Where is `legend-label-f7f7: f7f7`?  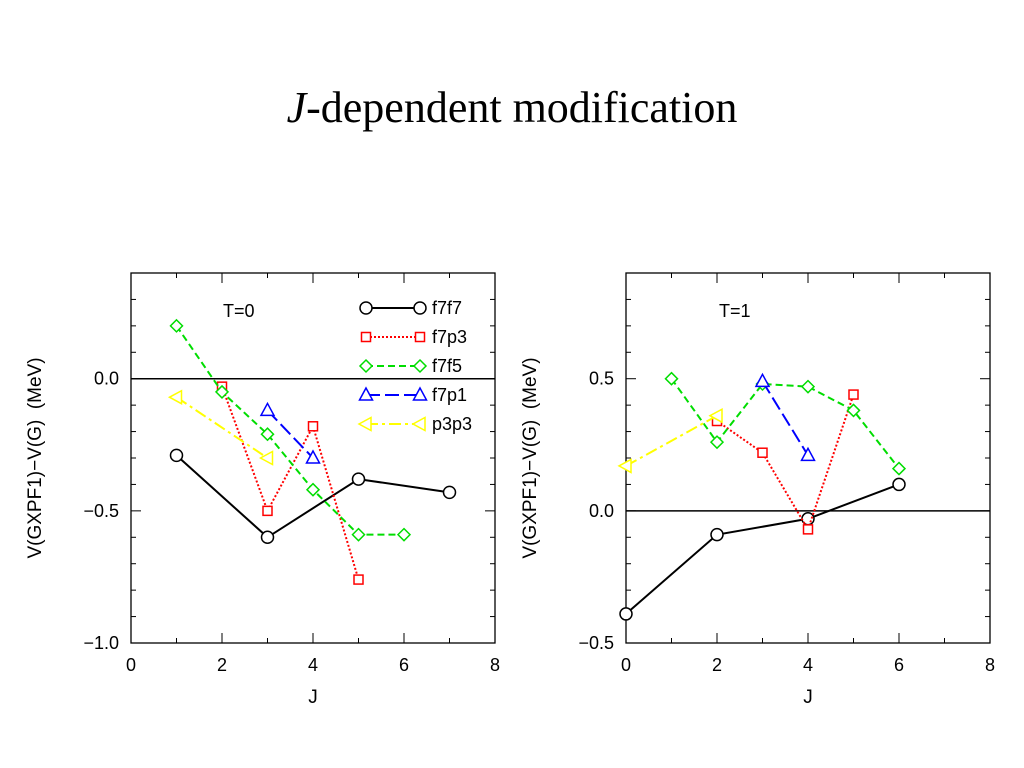 legend-label-f7f7: f7f7 is located at coordinates (447, 308).